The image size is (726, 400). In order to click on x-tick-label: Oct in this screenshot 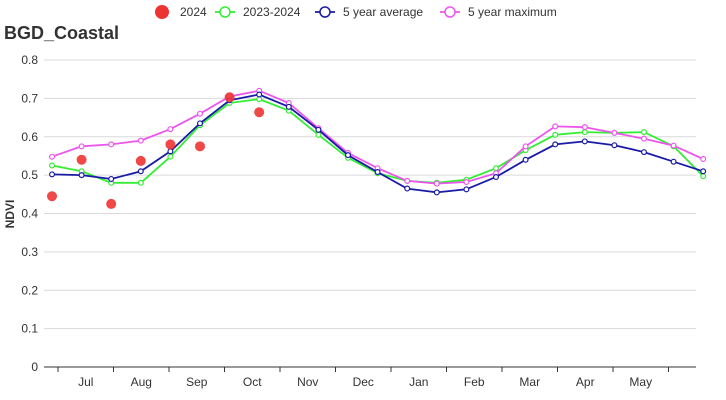, I will do `click(252, 382)`.